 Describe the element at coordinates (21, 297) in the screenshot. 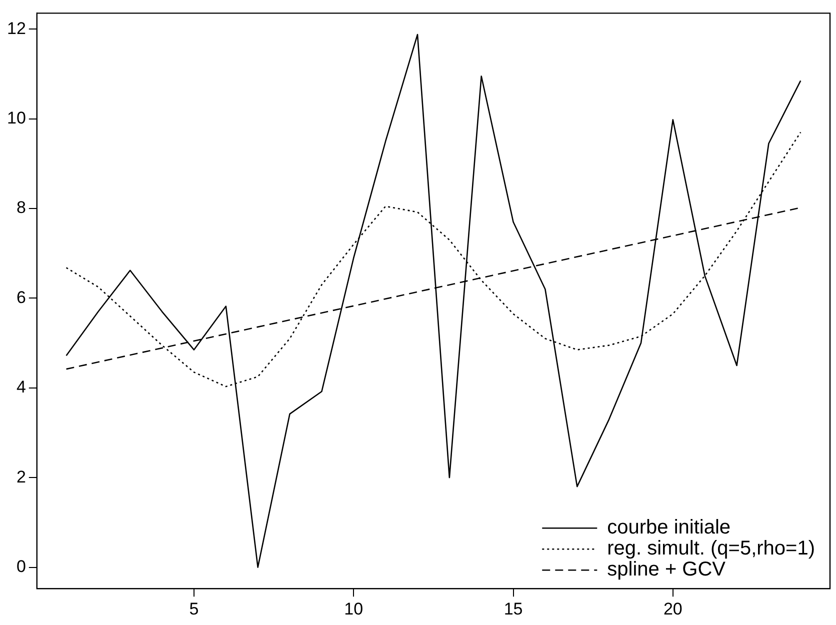

I see `y-tick-label: 6` at that location.